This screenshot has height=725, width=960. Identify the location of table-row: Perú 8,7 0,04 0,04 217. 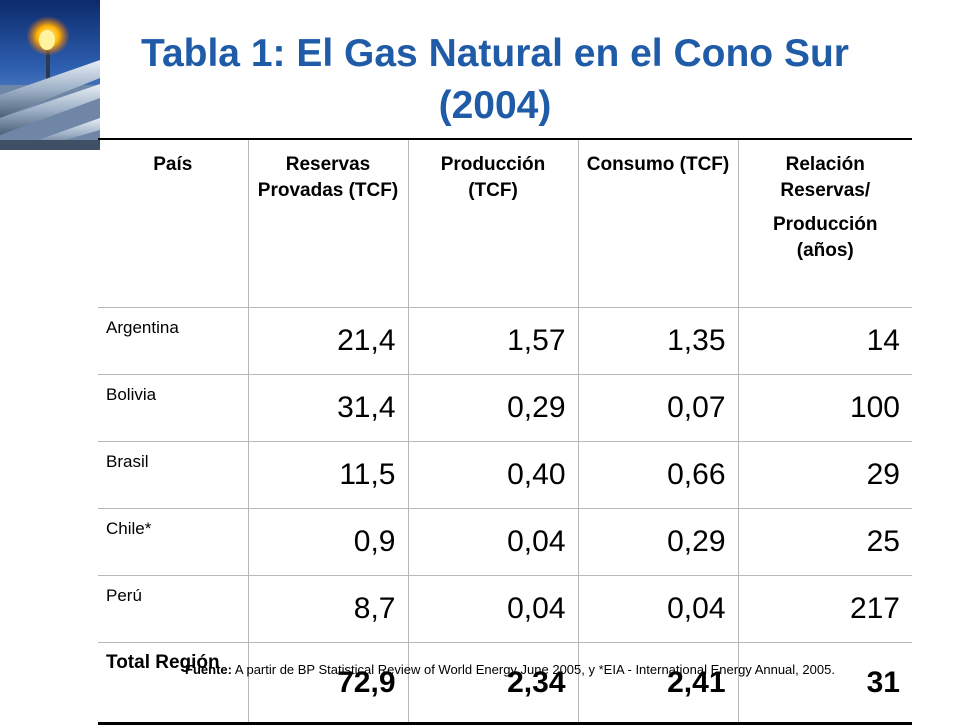
(505, 609).